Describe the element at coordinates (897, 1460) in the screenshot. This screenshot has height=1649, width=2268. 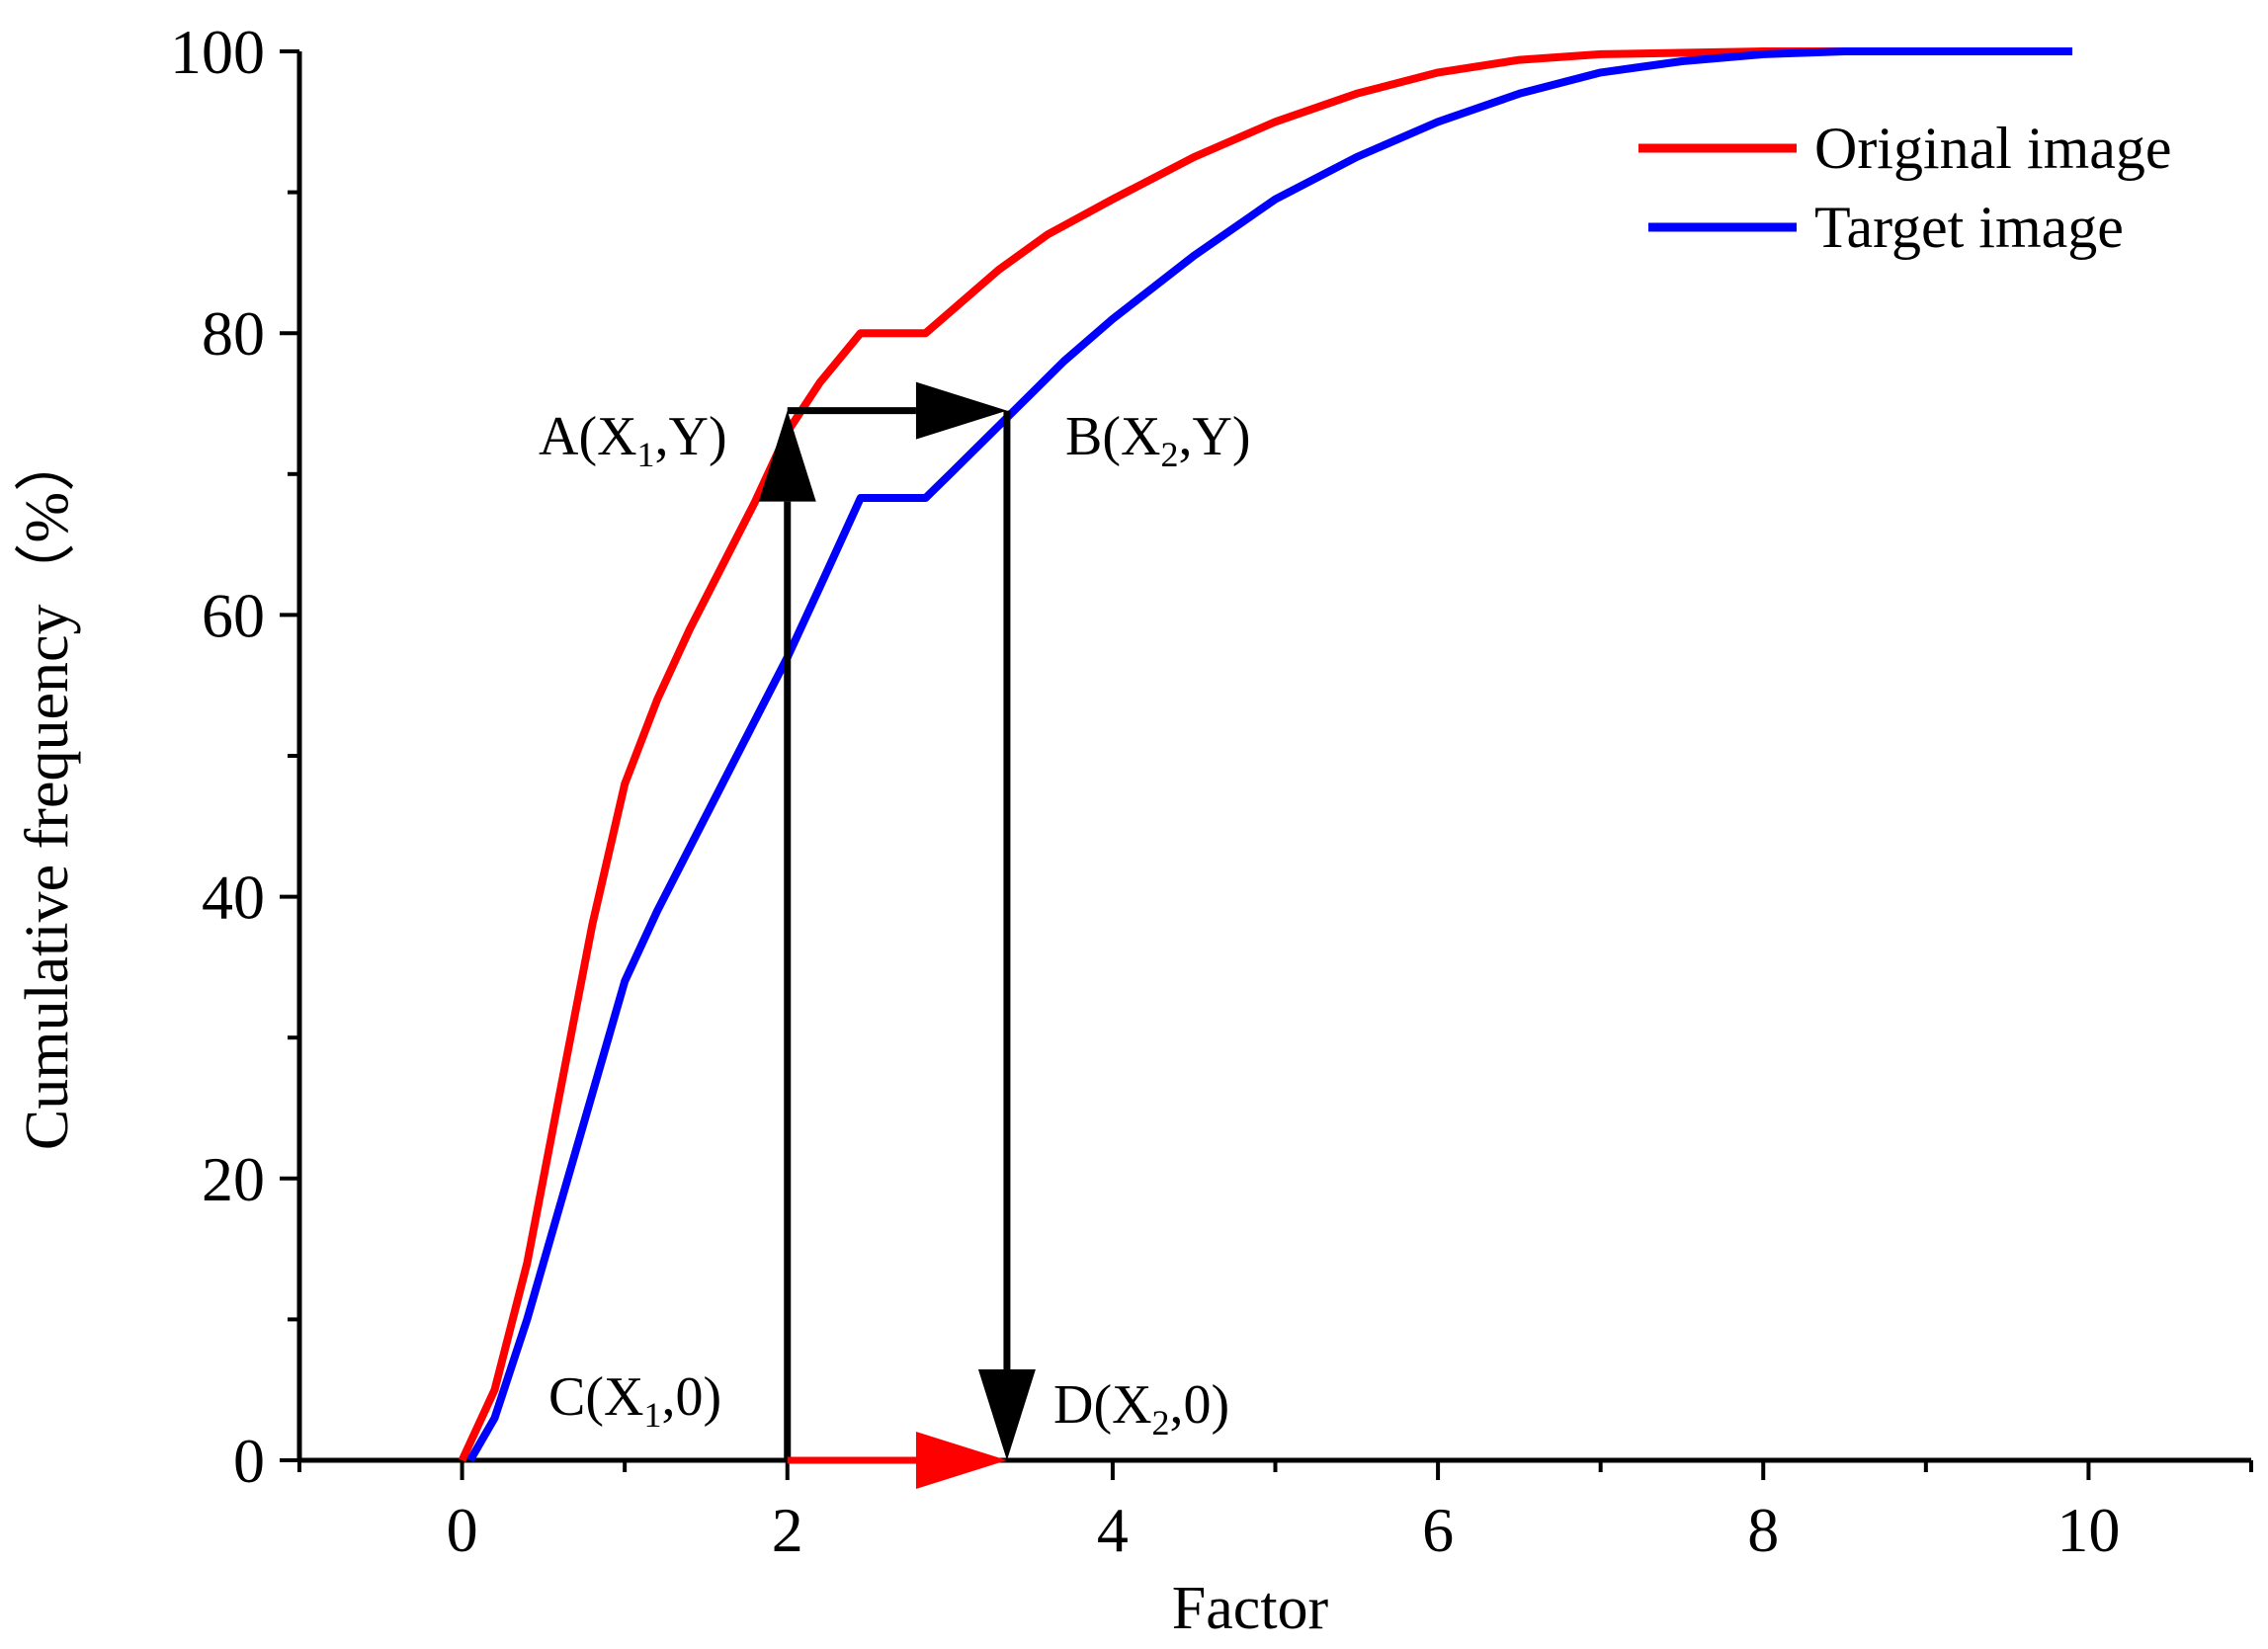
I see `arrow-c-to-d` at that location.